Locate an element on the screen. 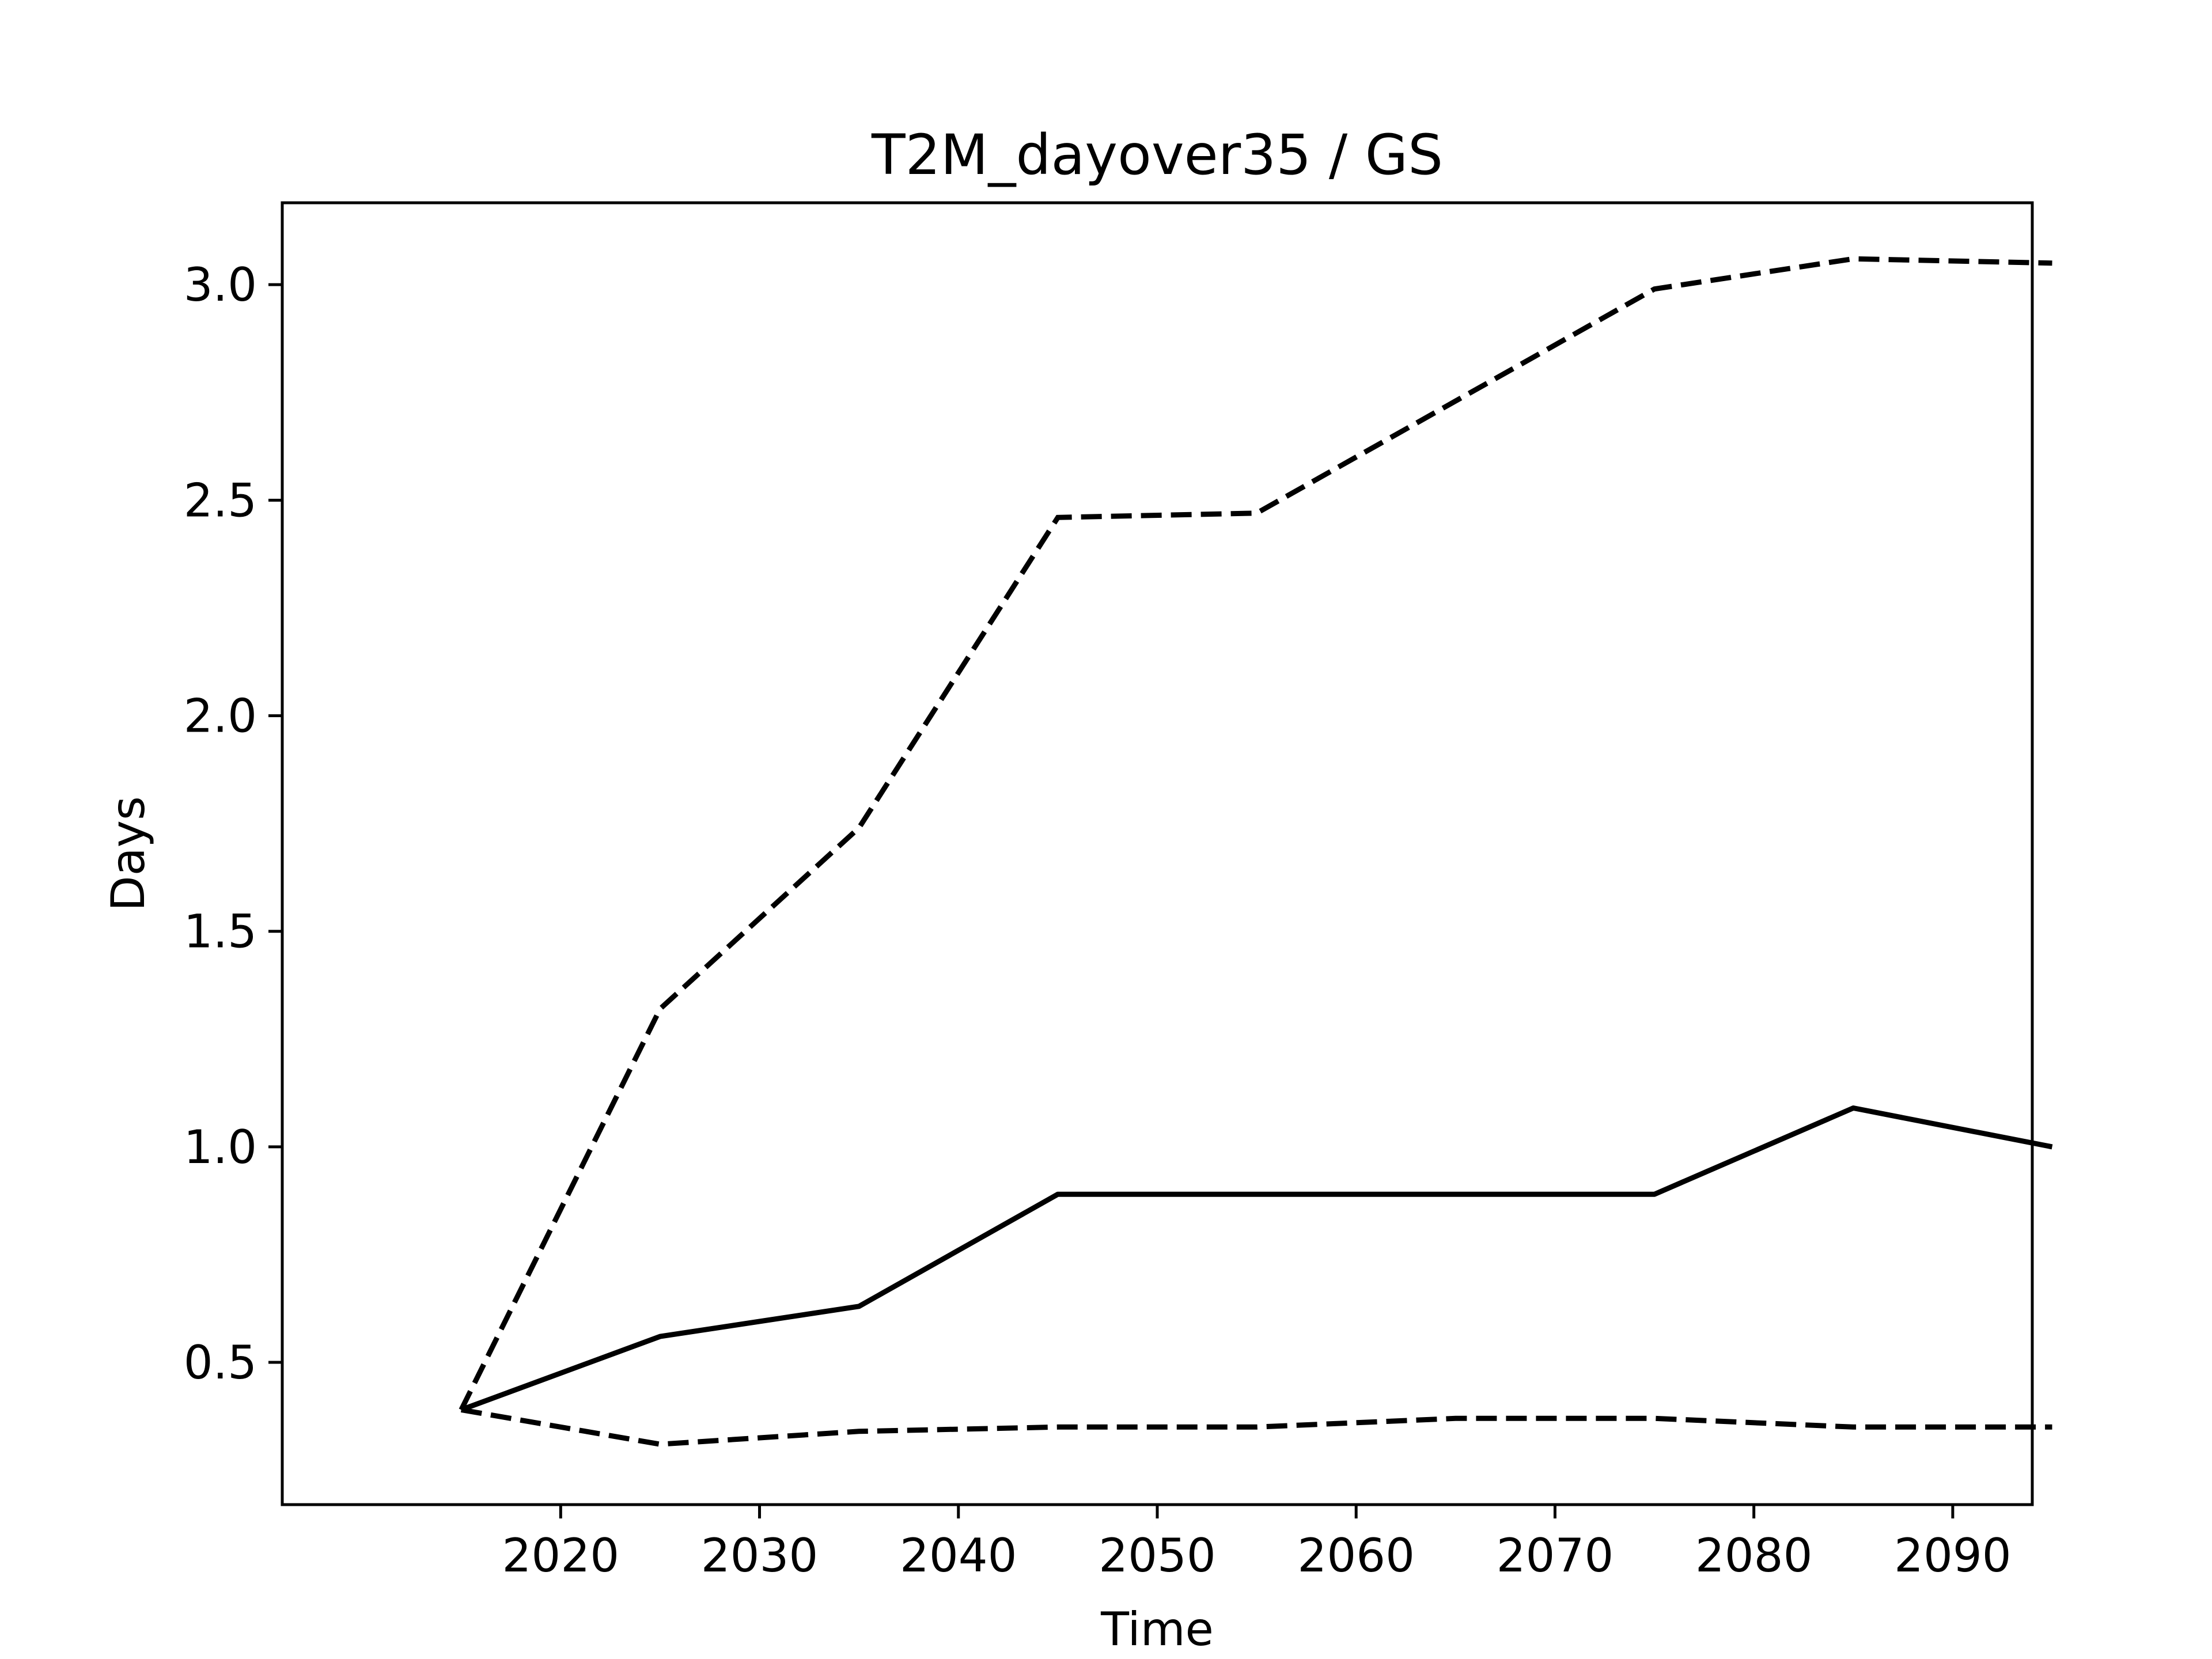  y-tick-label: 1.5 is located at coordinates (220, 932).